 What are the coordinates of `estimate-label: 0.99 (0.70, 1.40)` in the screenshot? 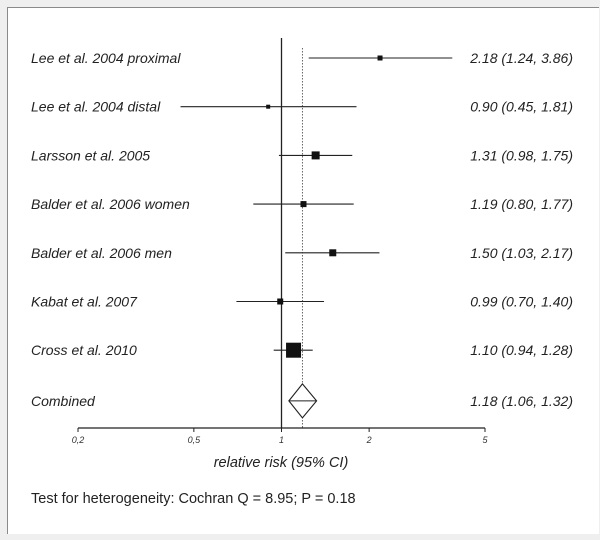 It's located at (521, 302).